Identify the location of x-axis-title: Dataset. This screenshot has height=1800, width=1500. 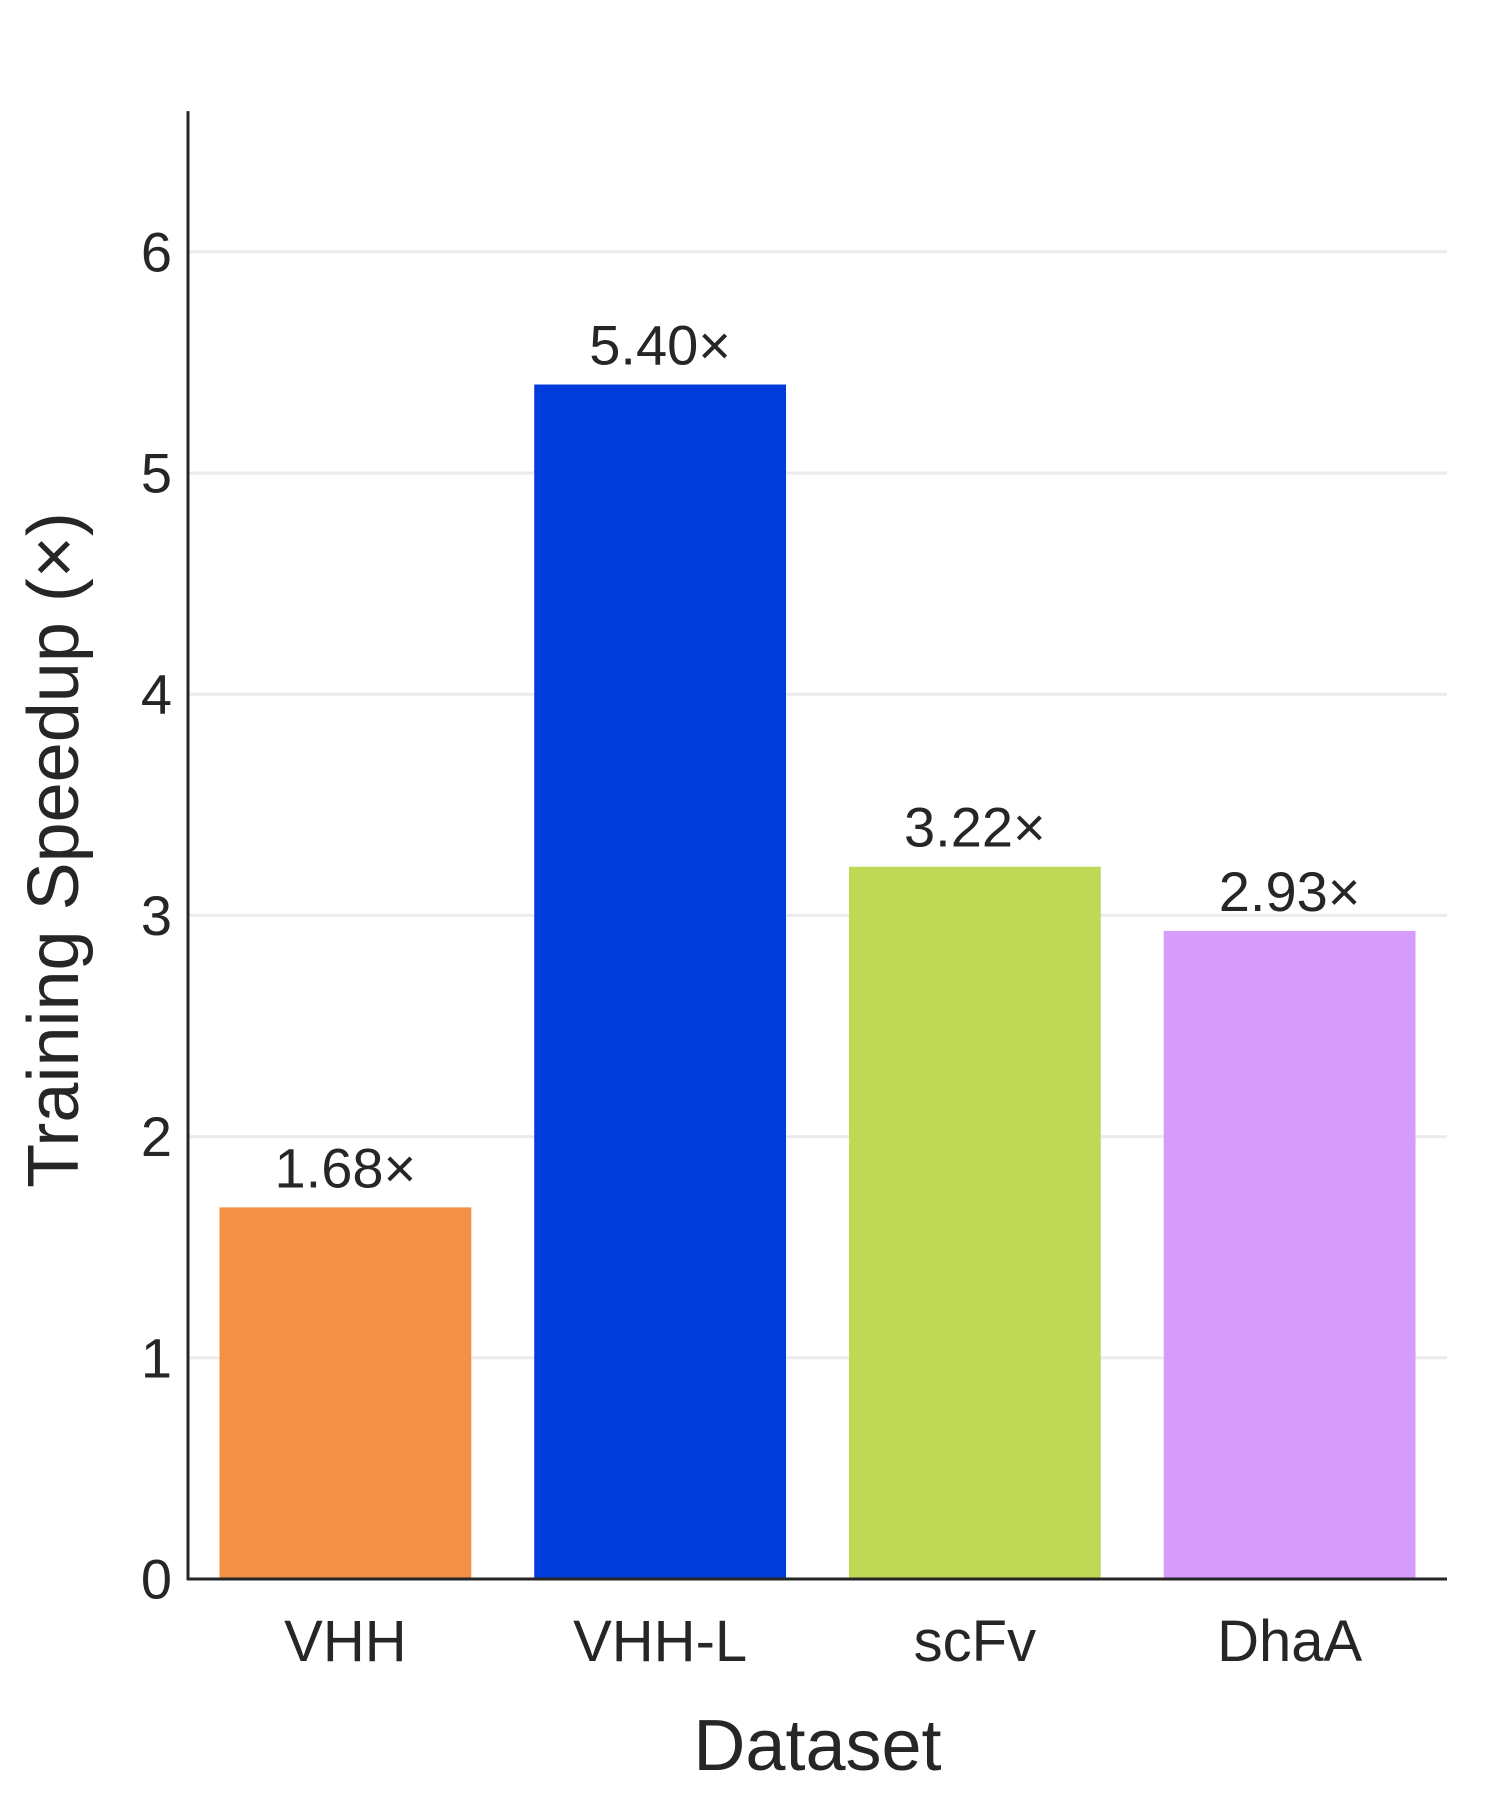
(817, 1746).